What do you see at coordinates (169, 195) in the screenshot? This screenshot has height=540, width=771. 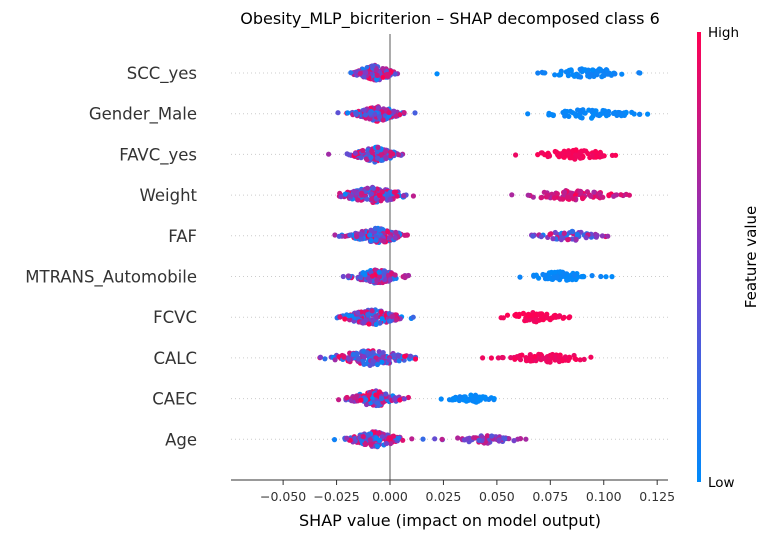 I see `feature-label-weight: Weight` at bounding box center [169, 195].